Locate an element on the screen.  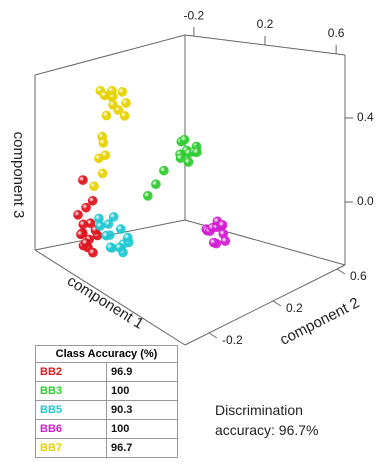
table-row: BB6 100 is located at coordinates (106, 429).